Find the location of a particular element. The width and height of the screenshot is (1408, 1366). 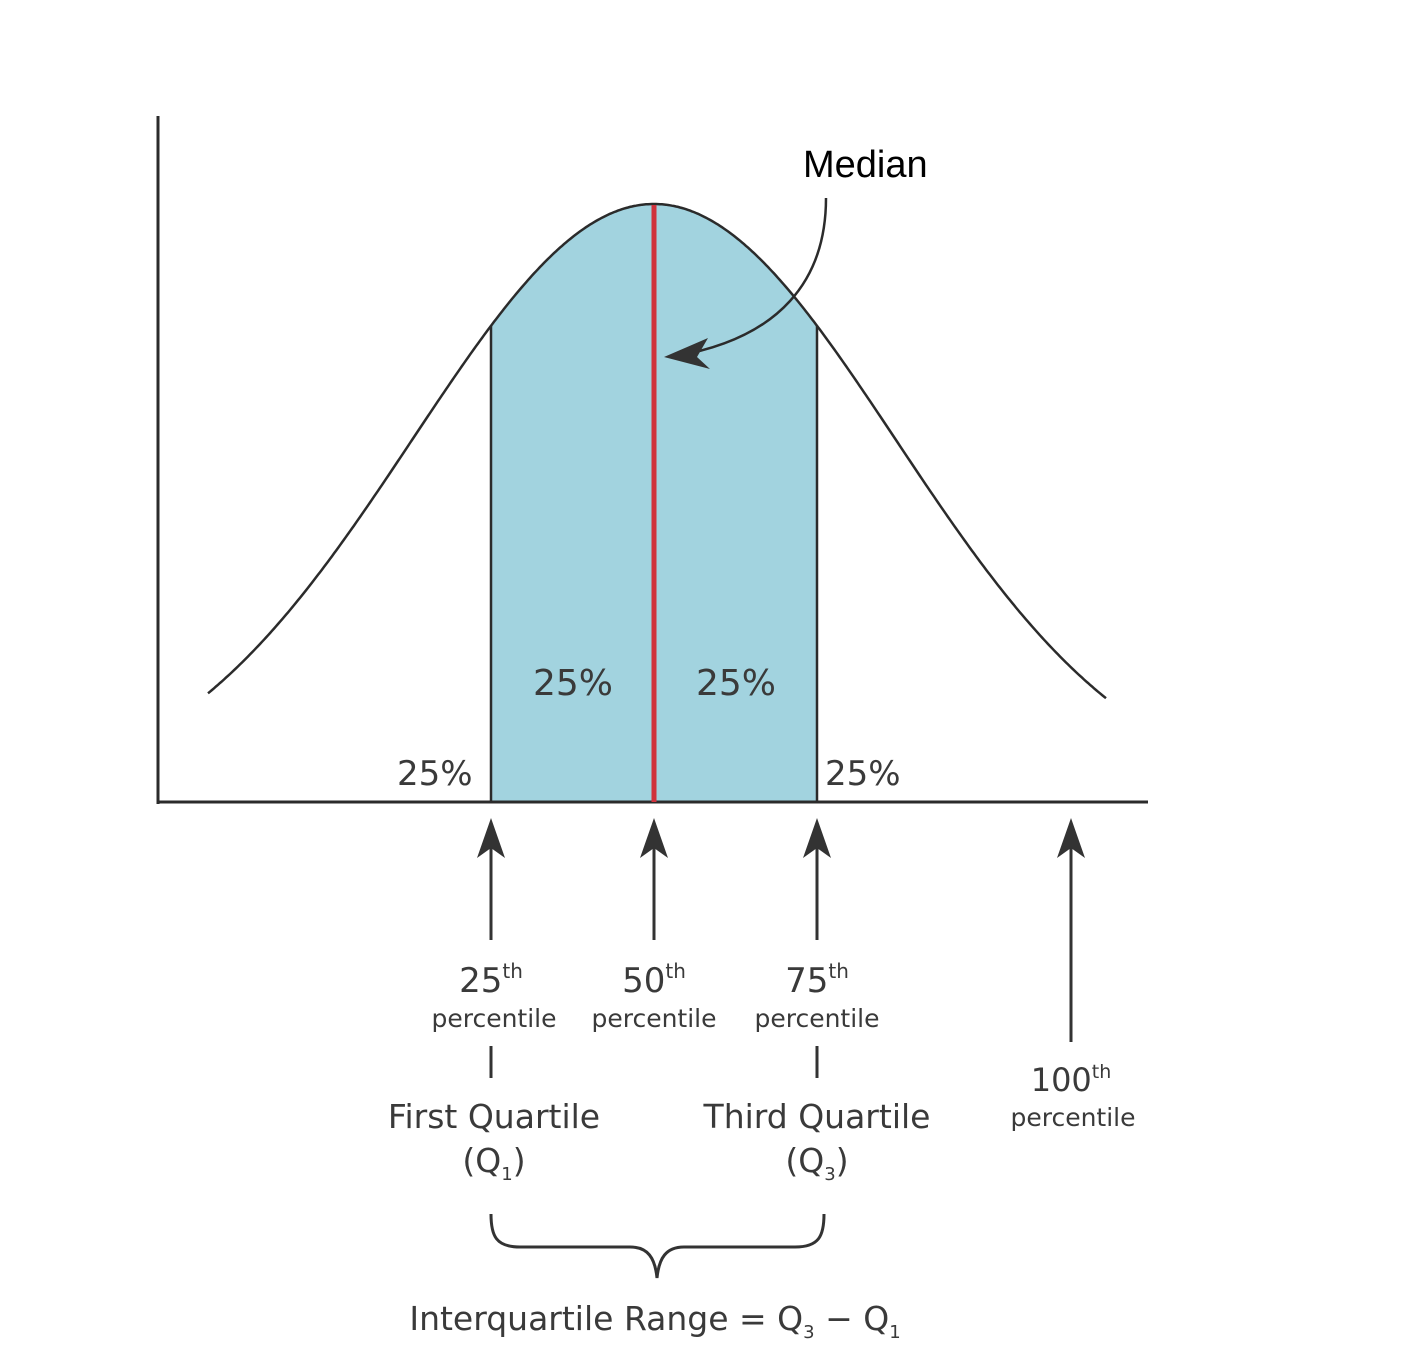

q3-name: Third Quartile is located at coordinates (817, 1116).